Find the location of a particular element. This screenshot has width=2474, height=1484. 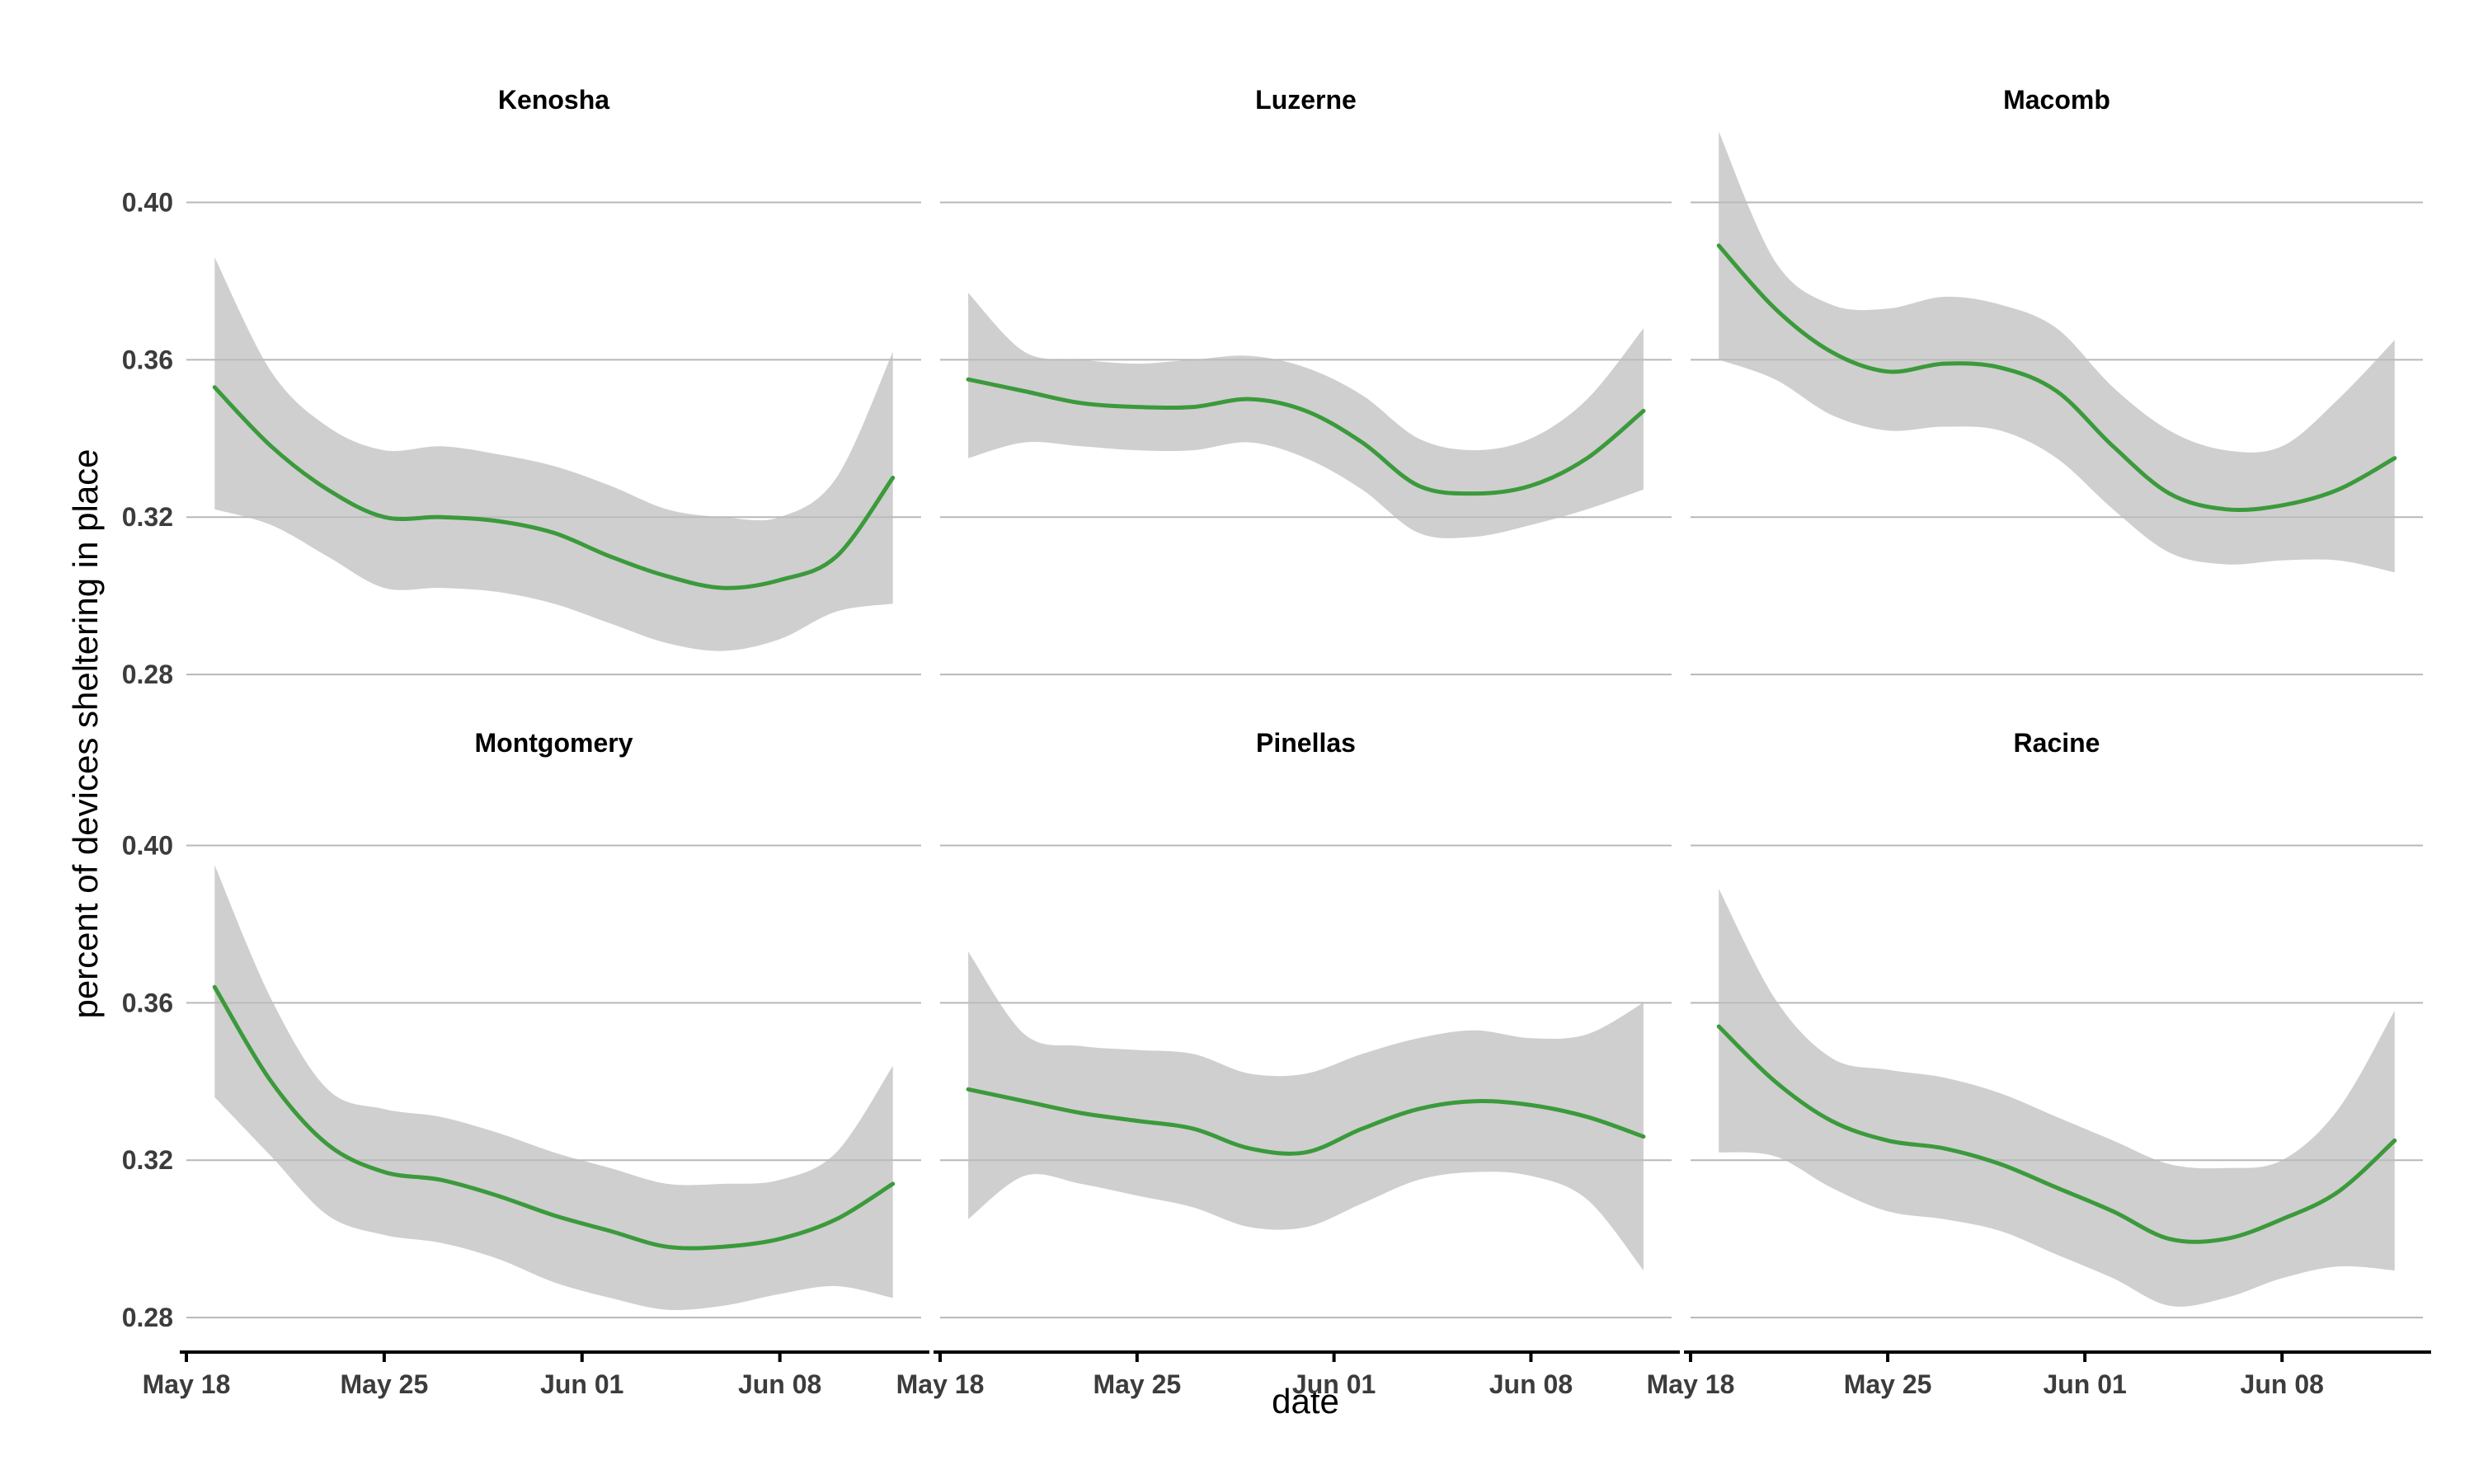

trend-line-macomb is located at coordinates (2056, 378).